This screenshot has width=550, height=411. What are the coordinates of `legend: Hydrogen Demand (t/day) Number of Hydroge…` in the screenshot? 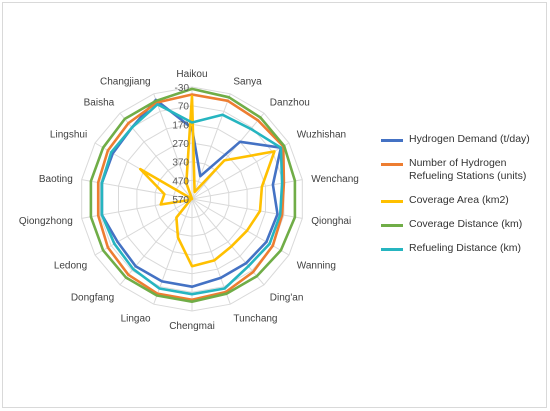 It's located at (463, 199).